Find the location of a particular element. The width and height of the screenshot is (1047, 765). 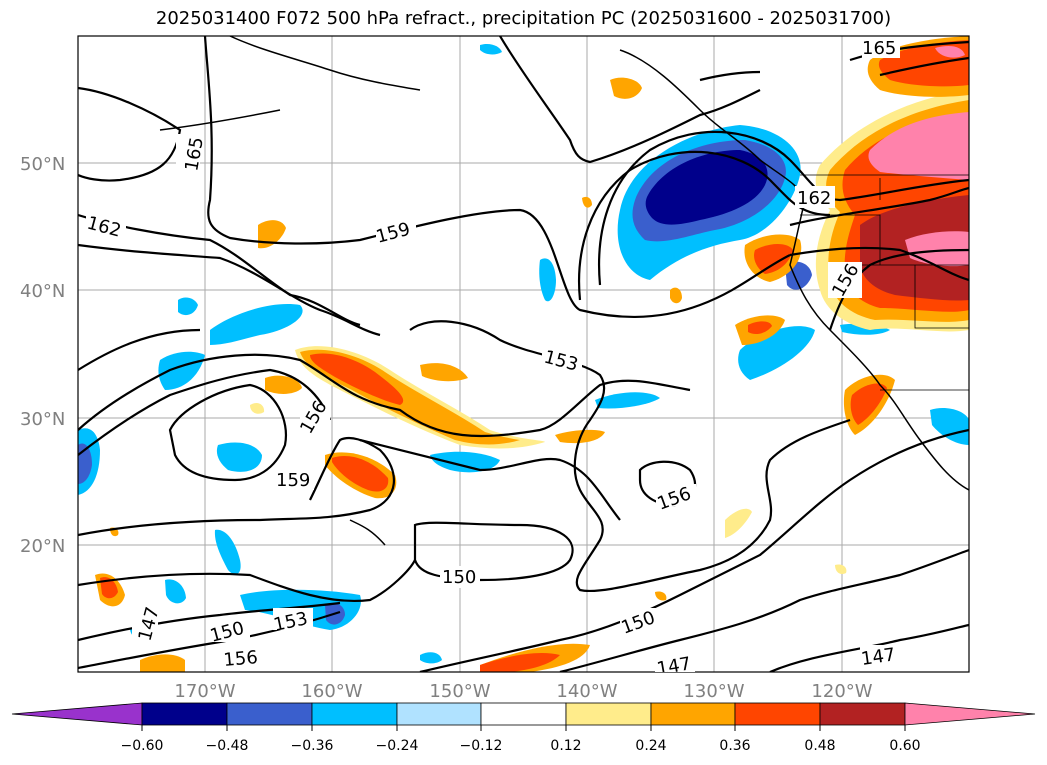

colorbar-tick-label: 0.36 is located at coordinates (734, 746).